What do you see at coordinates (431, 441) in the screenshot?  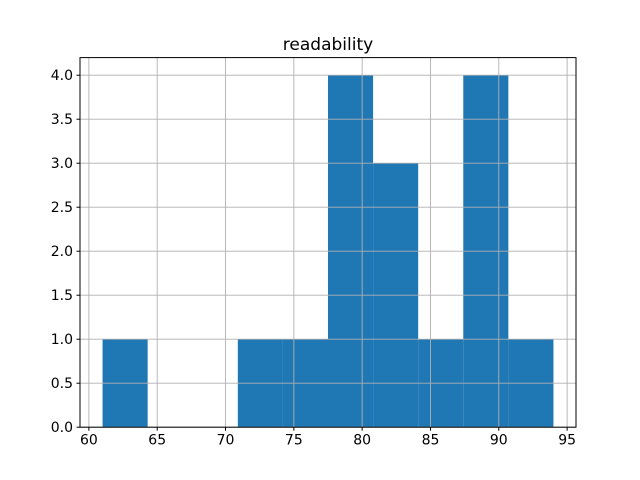 I see `x-tick-label: 85` at bounding box center [431, 441].